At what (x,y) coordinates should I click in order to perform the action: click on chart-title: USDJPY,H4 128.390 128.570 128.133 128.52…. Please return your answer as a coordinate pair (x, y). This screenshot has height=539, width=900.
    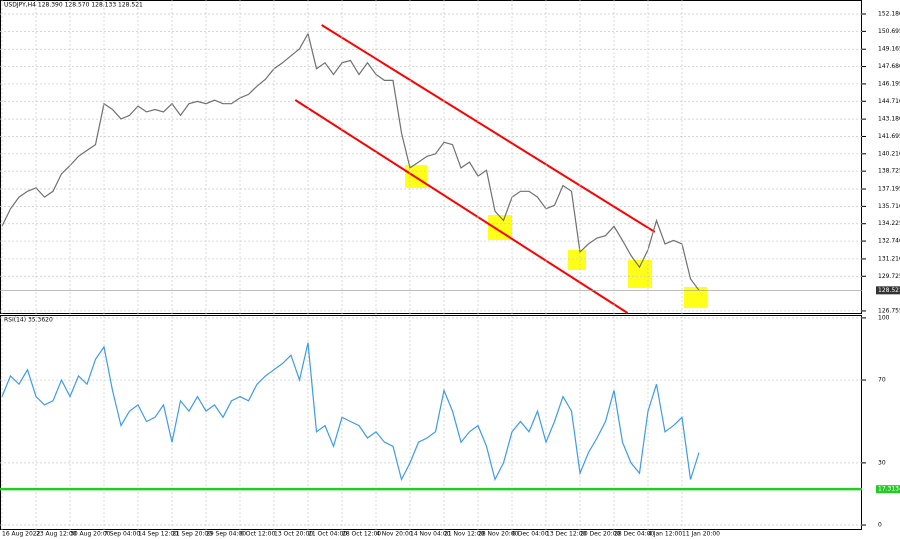
    Looking at the image, I should click on (73, 5).